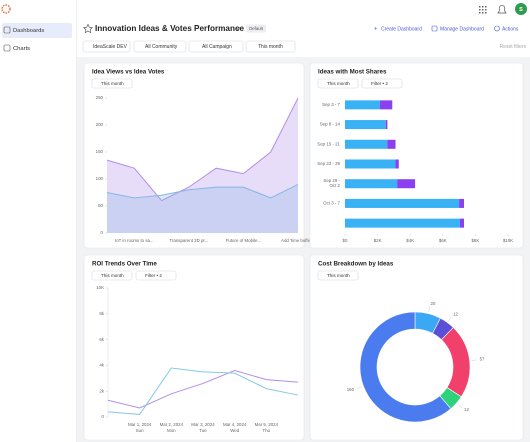  Describe the element at coordinates (178, 28) in the screenshot. I see `dashboard-title: Innovation Ideas & Votes Performance Hub` at that location.